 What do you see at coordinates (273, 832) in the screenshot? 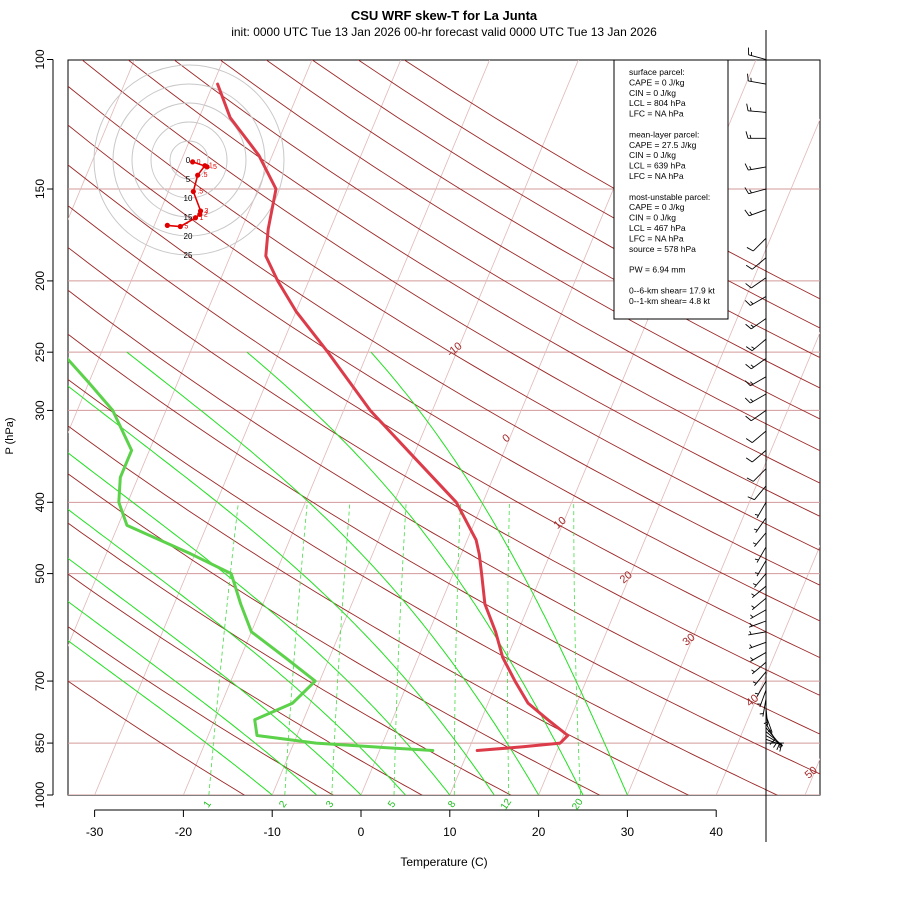
I see `x-tick-label--10: -10` at bounding box center [273, 832].